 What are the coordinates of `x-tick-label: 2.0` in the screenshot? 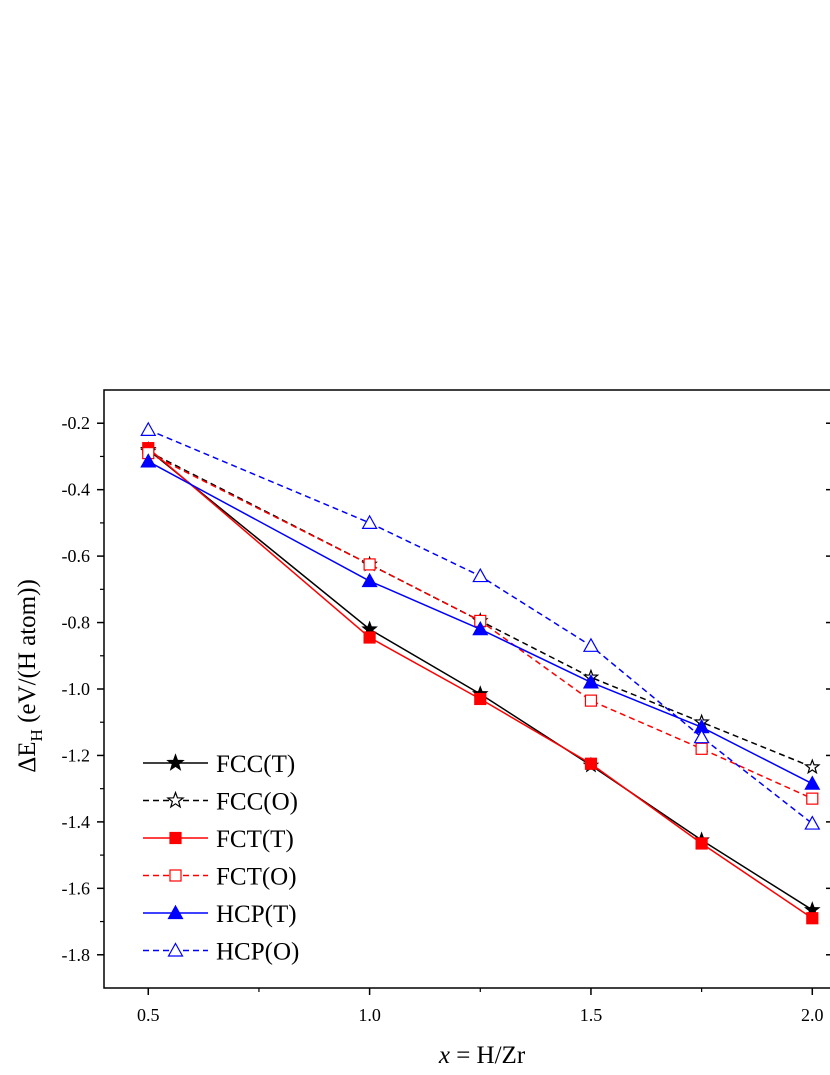 It's located at (812, 1015).